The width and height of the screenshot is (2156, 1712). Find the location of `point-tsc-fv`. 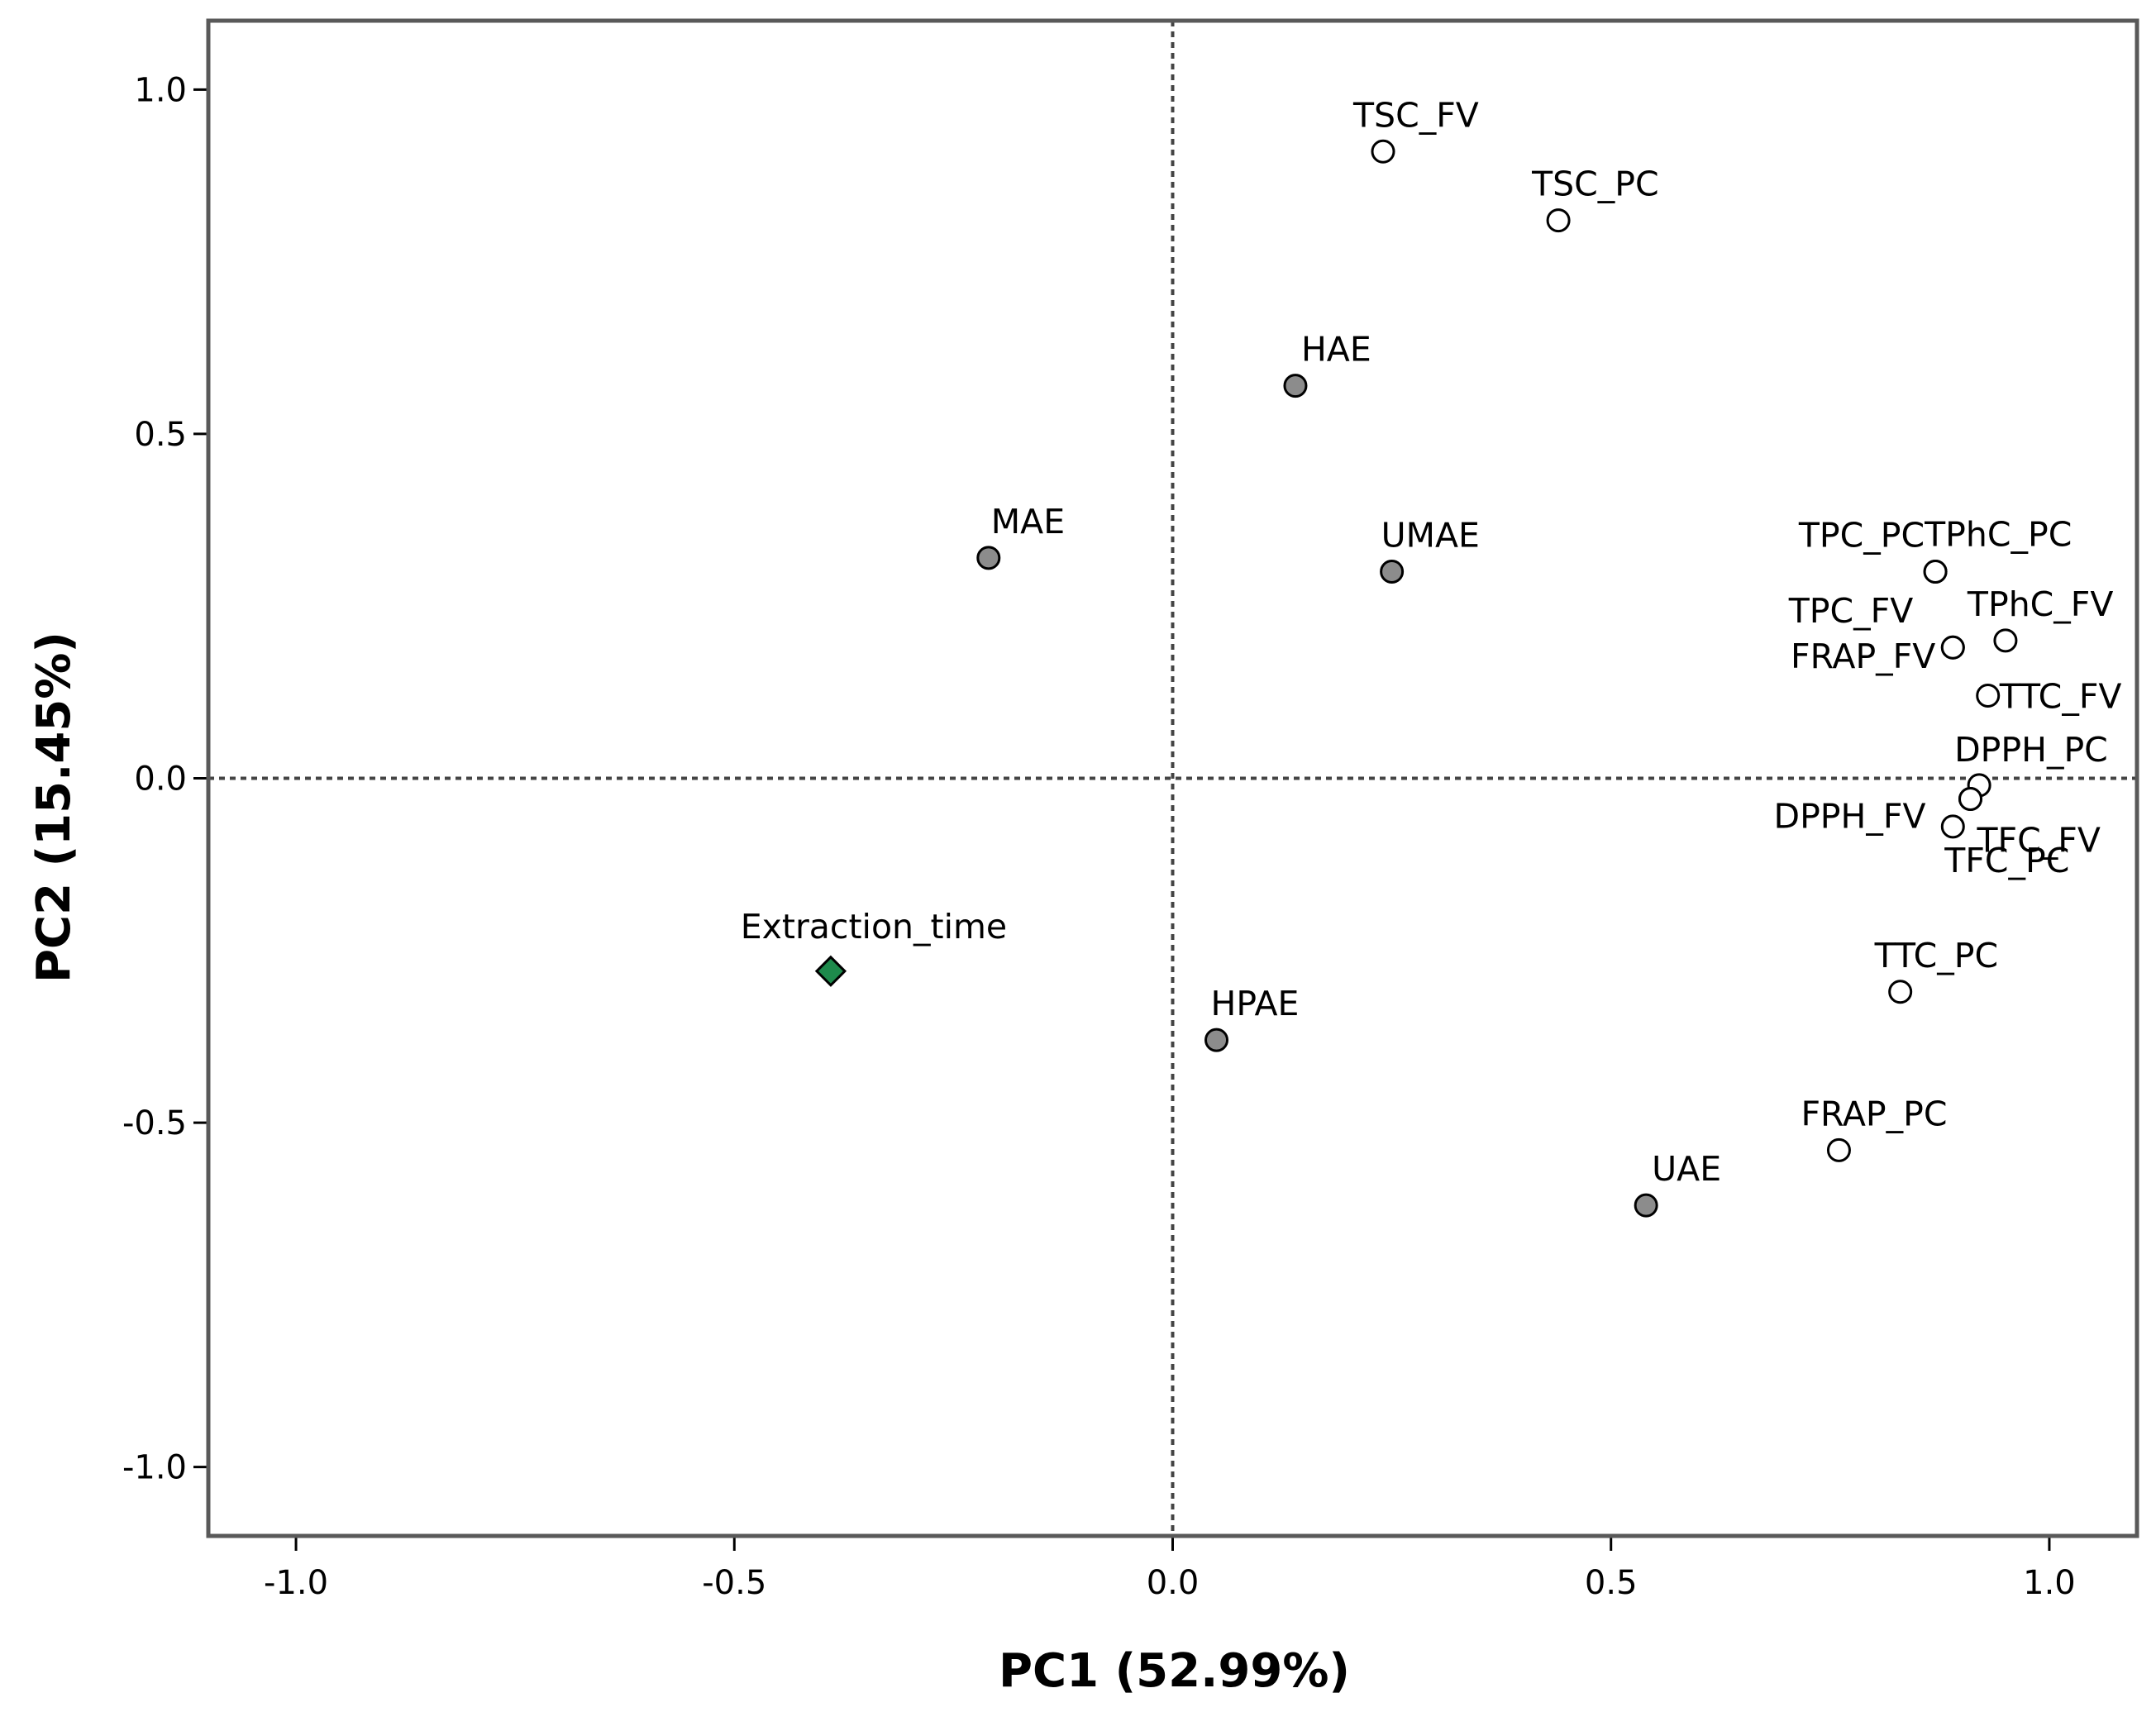

point-tsc-fv is located at coordinates (1383, 151).